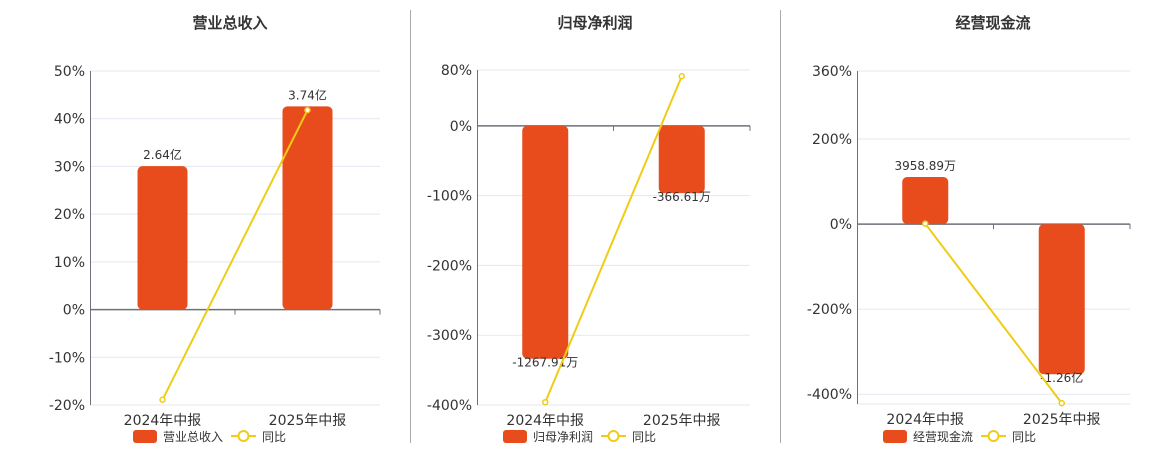  What do you see at coordinates (69, 215) in the screenshot?
I see `y-tick-label: 20%` at bounding box center [69, 215].